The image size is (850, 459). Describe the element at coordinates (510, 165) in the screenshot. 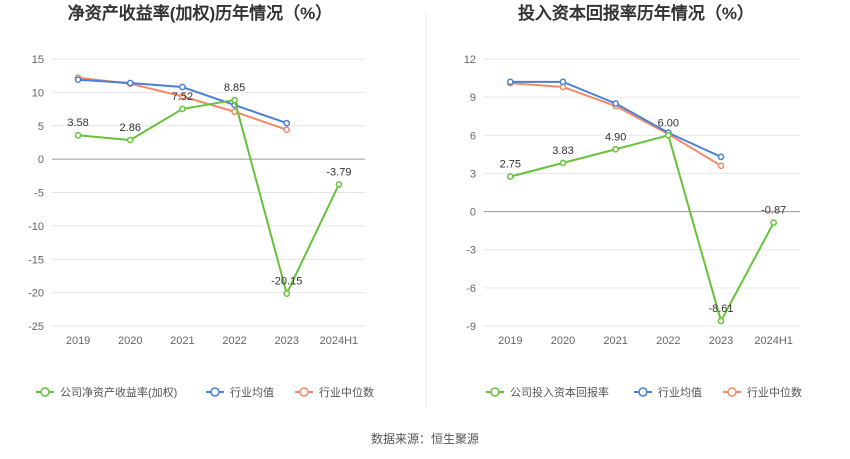

I see `data-label: 2.75` at that location.